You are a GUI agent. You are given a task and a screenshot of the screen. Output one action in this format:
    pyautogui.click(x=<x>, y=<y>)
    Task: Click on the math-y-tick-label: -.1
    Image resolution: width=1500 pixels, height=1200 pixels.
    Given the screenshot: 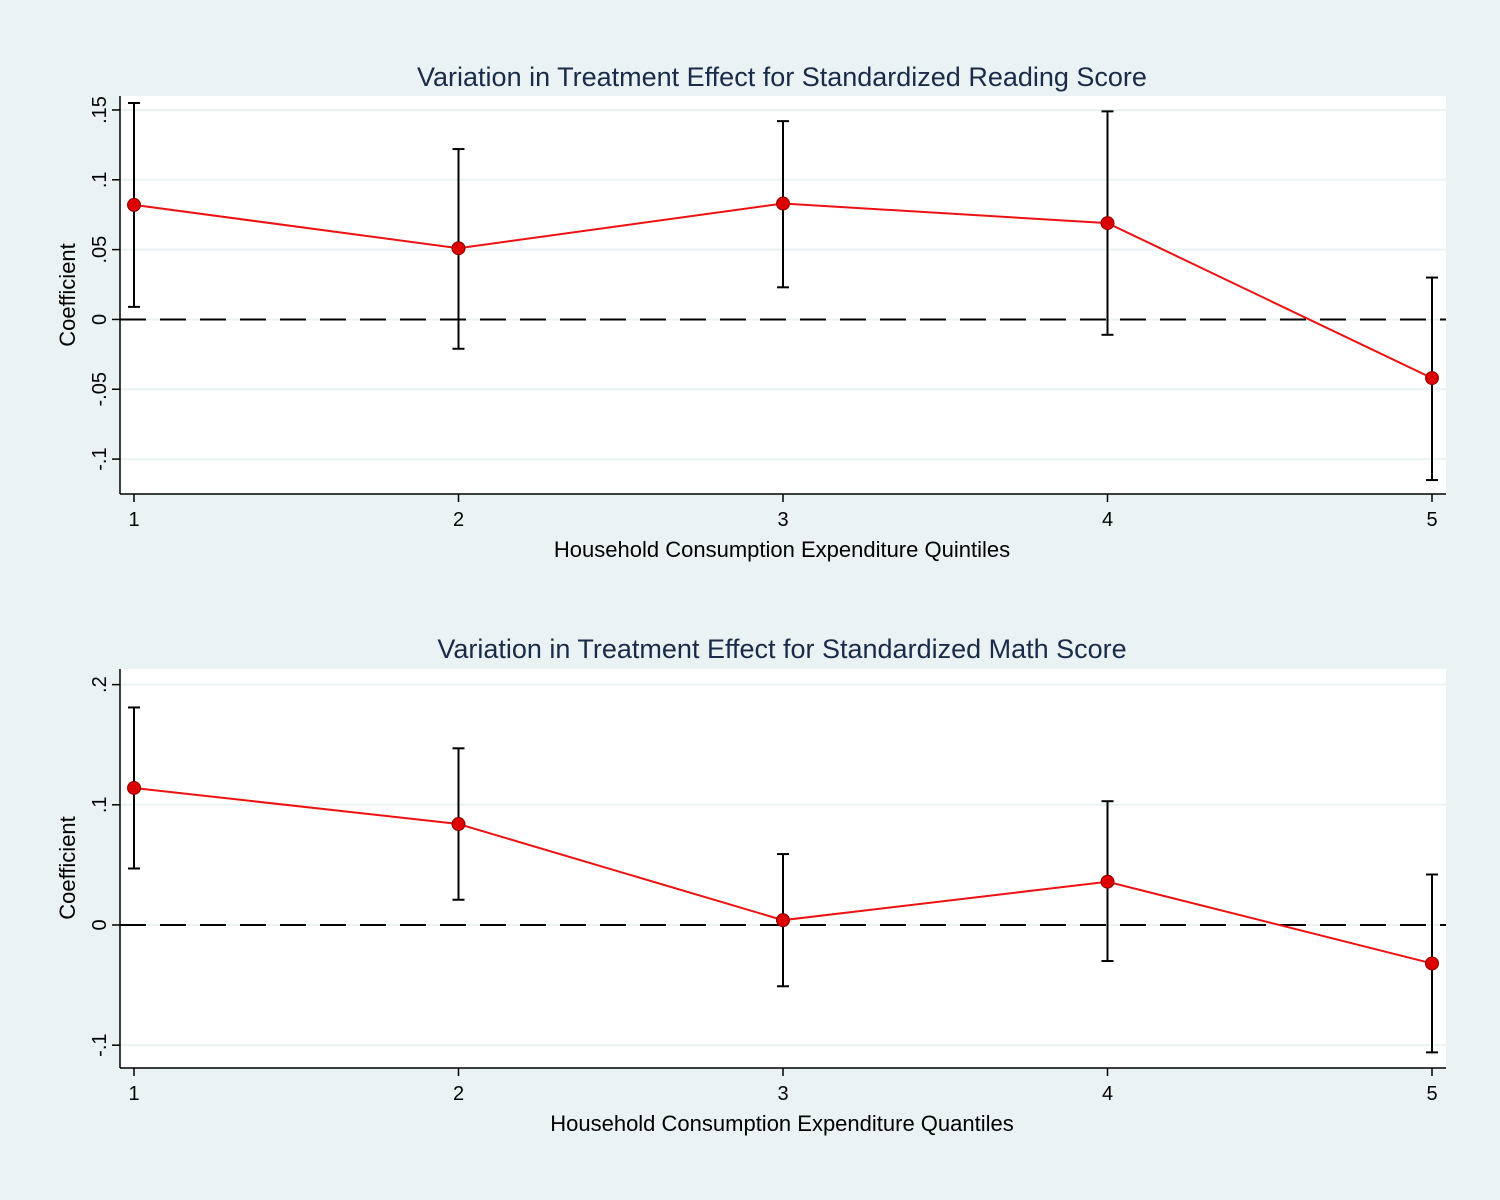 What is the action you would take?
    pyautogui.click(x=100, y=1044)
    